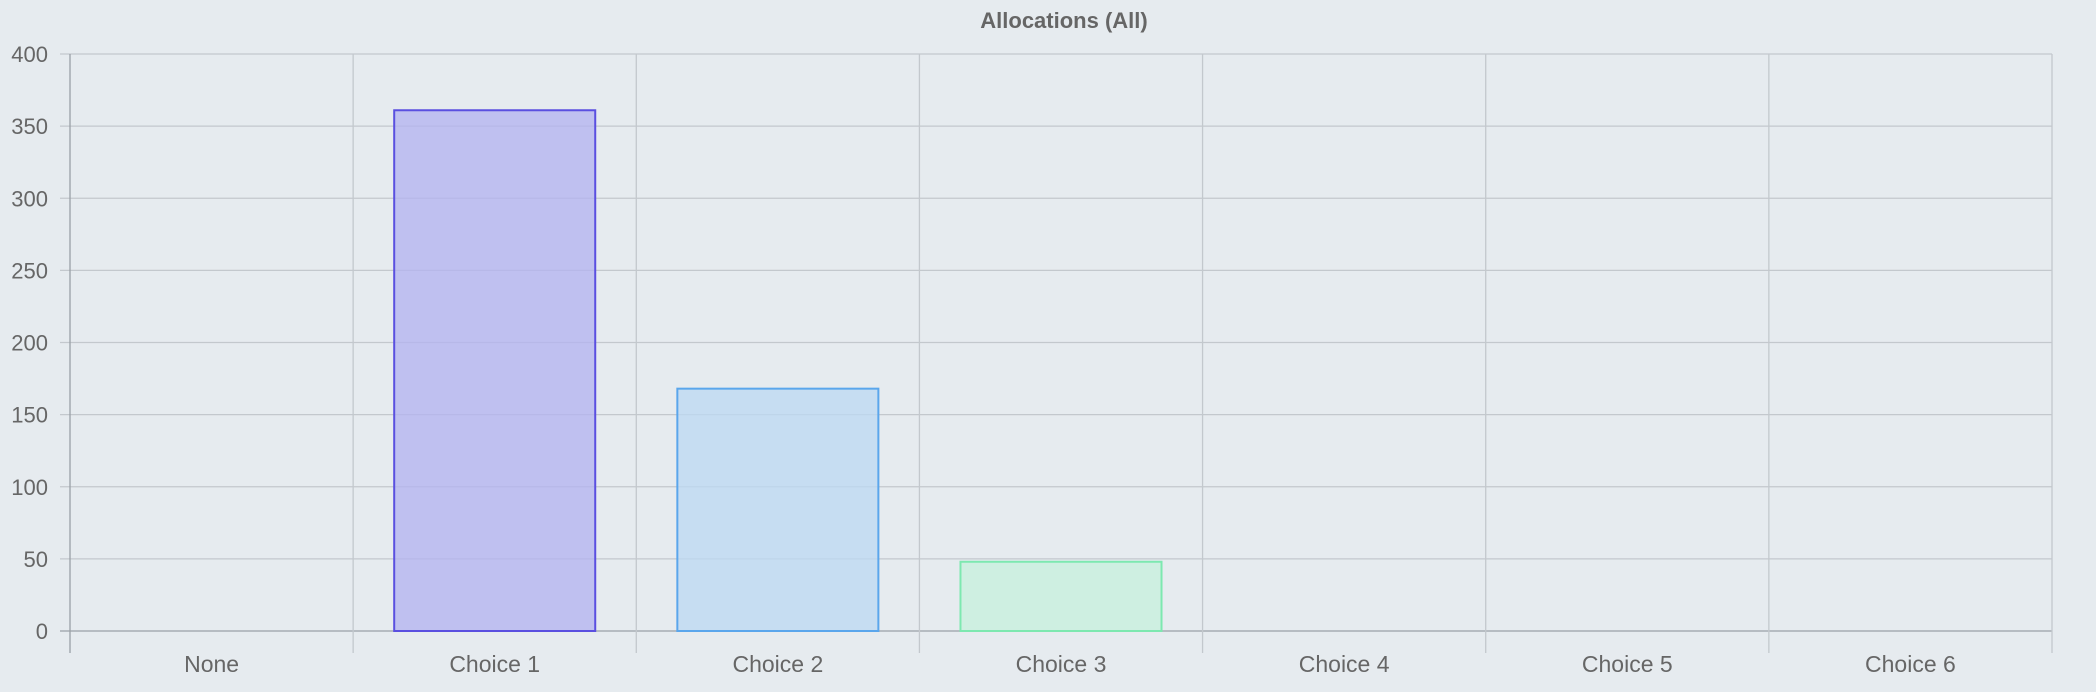 The image size is (2096, 692). What do you see at coordinates (1063, 20) in the screenshot?
I see `chart-title: Allocations (All)` at bounding box center [1063, 20].